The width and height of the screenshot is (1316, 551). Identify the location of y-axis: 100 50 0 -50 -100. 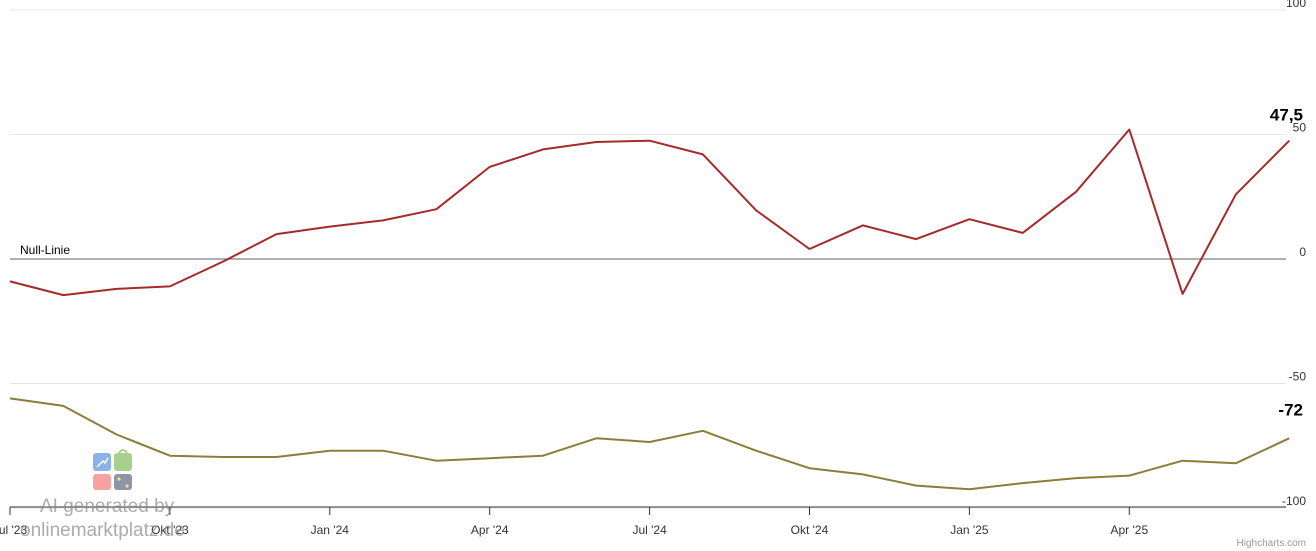
(1294, 254).